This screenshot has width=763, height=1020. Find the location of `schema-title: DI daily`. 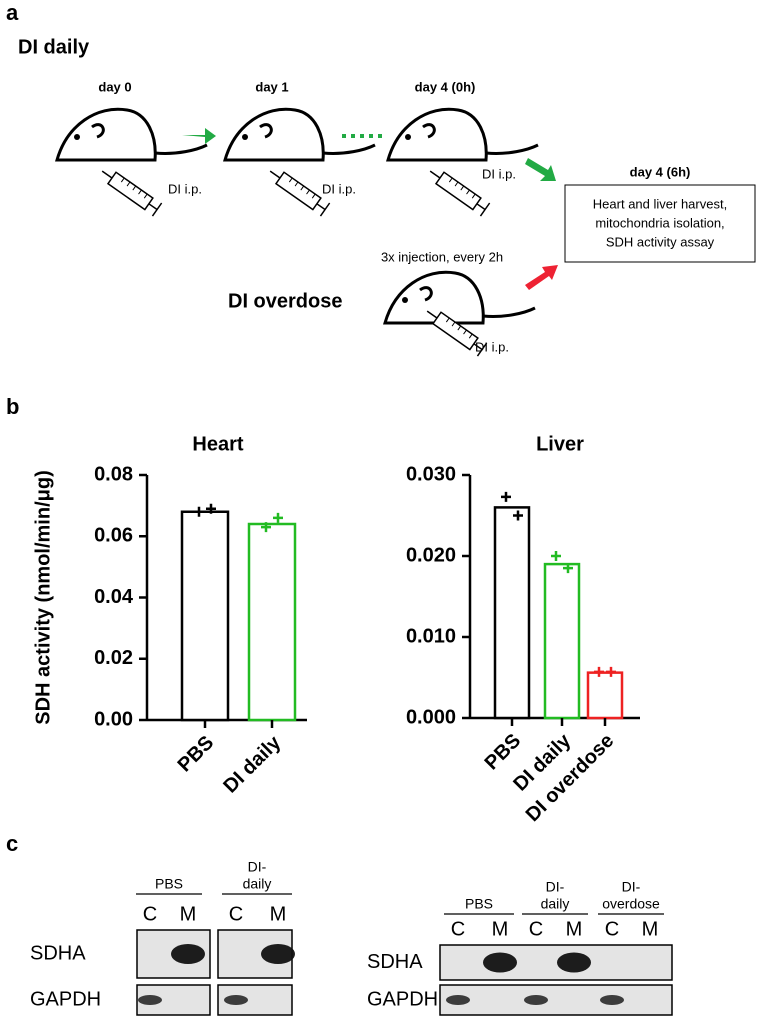

schema-title: DI daily is located at coordinates (54, 47).